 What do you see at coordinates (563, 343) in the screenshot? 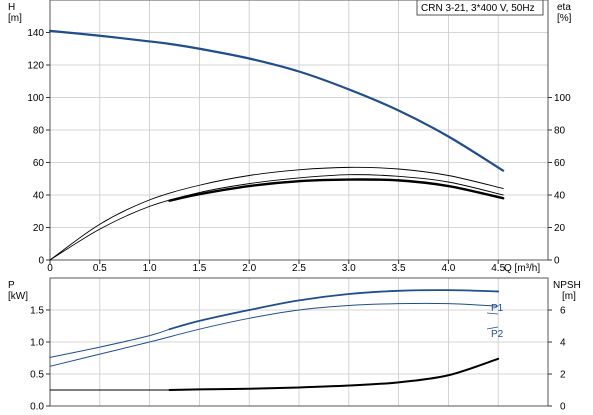
I see `npsh-tick-label-4: 4` at bounding box center [563, 343].